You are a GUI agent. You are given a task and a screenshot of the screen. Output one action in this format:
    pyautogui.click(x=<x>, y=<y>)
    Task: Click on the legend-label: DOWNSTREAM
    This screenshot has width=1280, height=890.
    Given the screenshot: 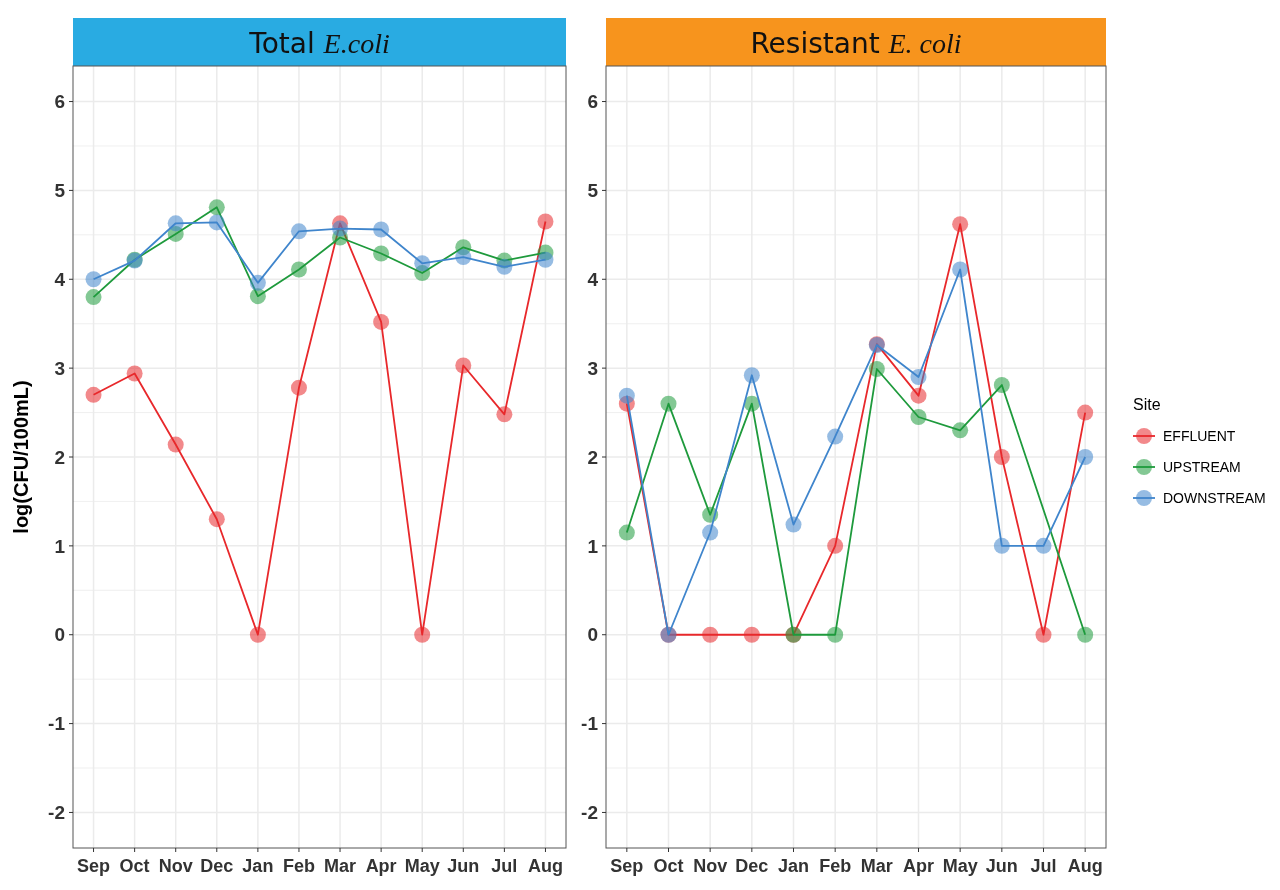 What is the action you would take?
    pyautogui.click(x=1214, y=497)
    